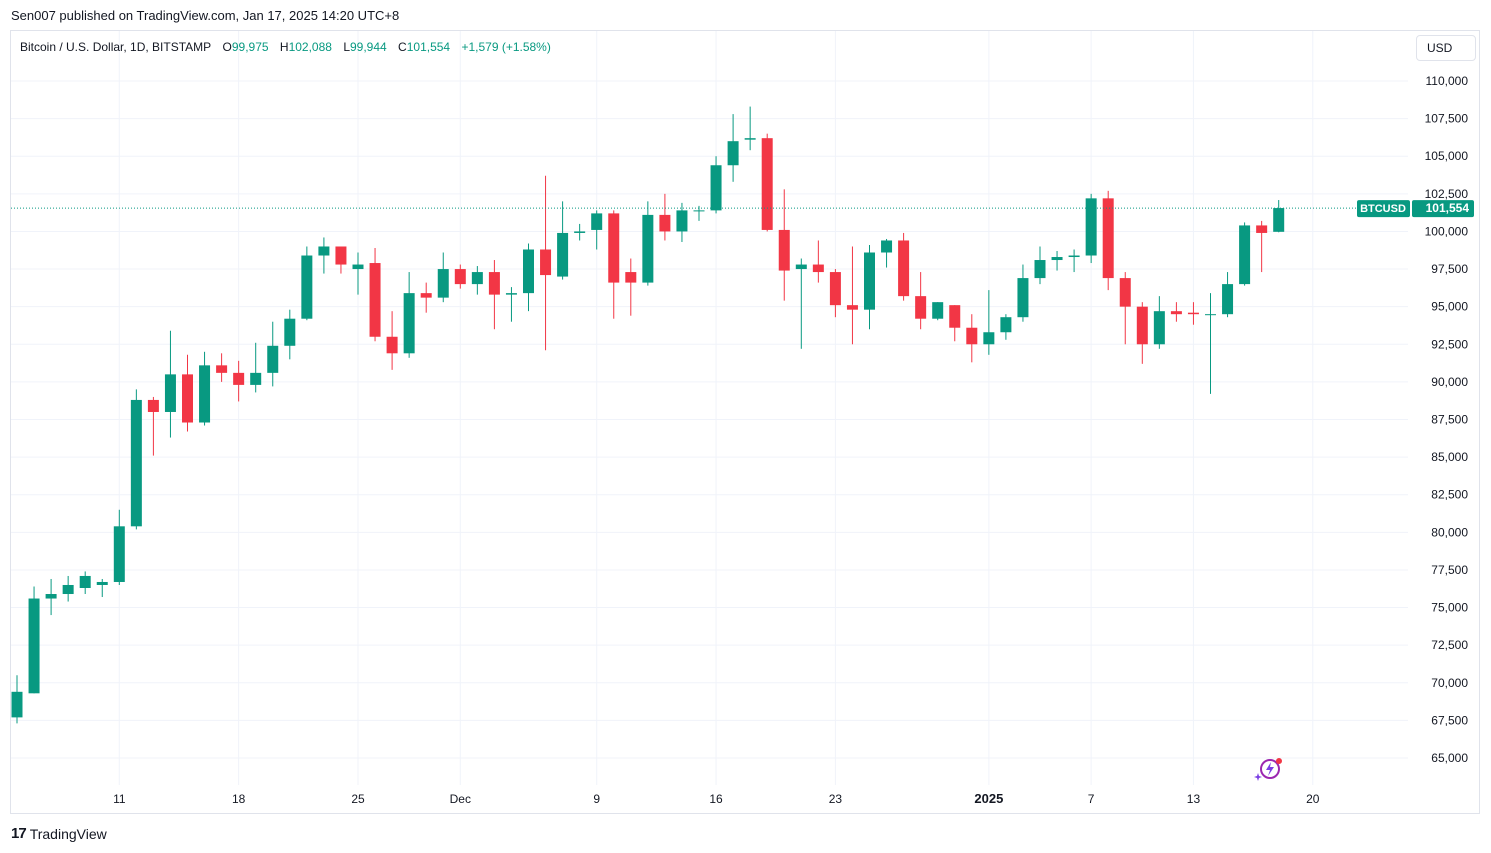 This screenshot has height=853, width=1491. I want to click on currency-button: USD, so click(1446, 48).